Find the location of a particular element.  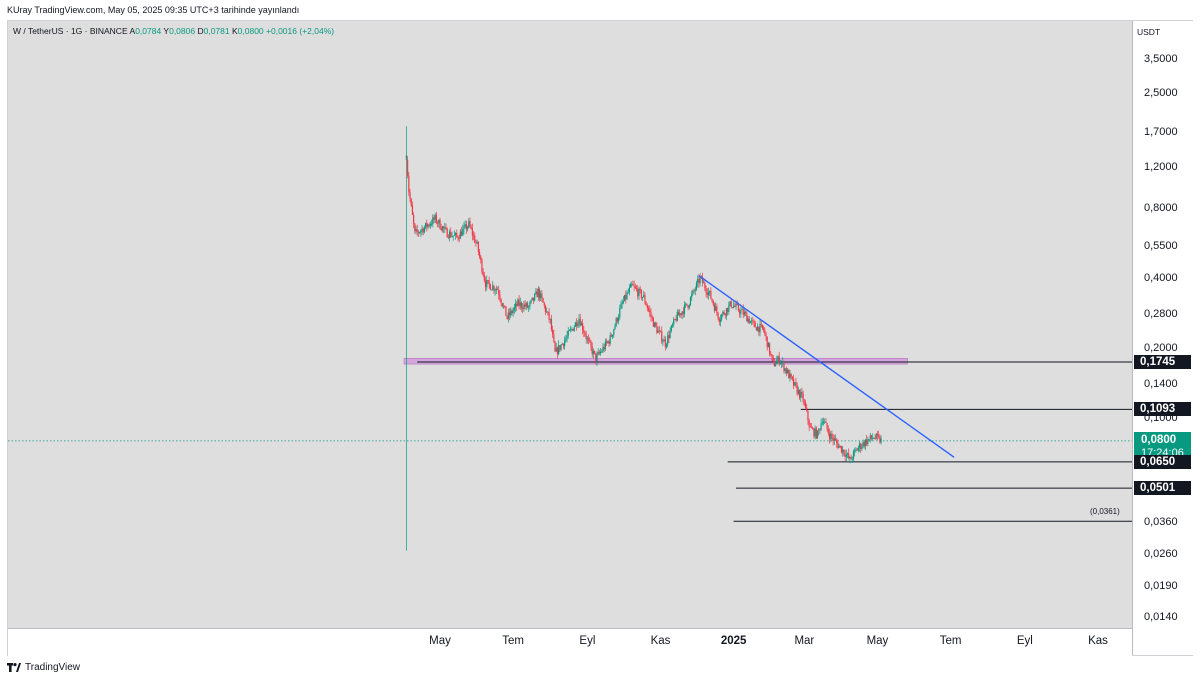

x-tick-label: Eyl is located at coordinates (1024, 641).